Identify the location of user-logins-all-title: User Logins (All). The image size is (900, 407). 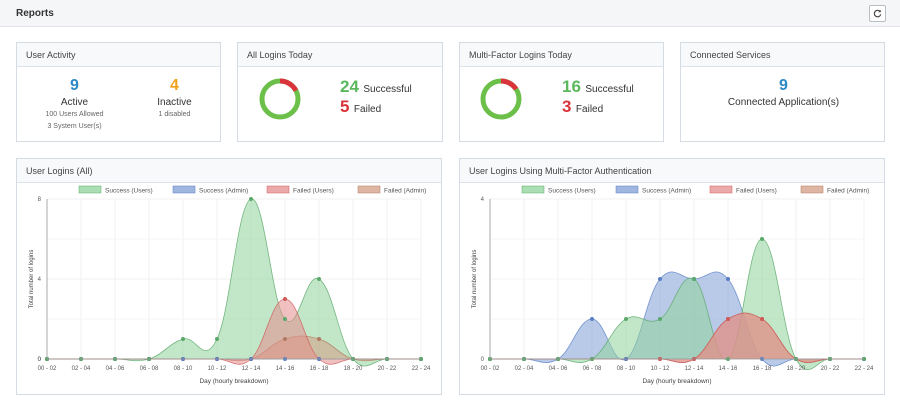
(229, 171).